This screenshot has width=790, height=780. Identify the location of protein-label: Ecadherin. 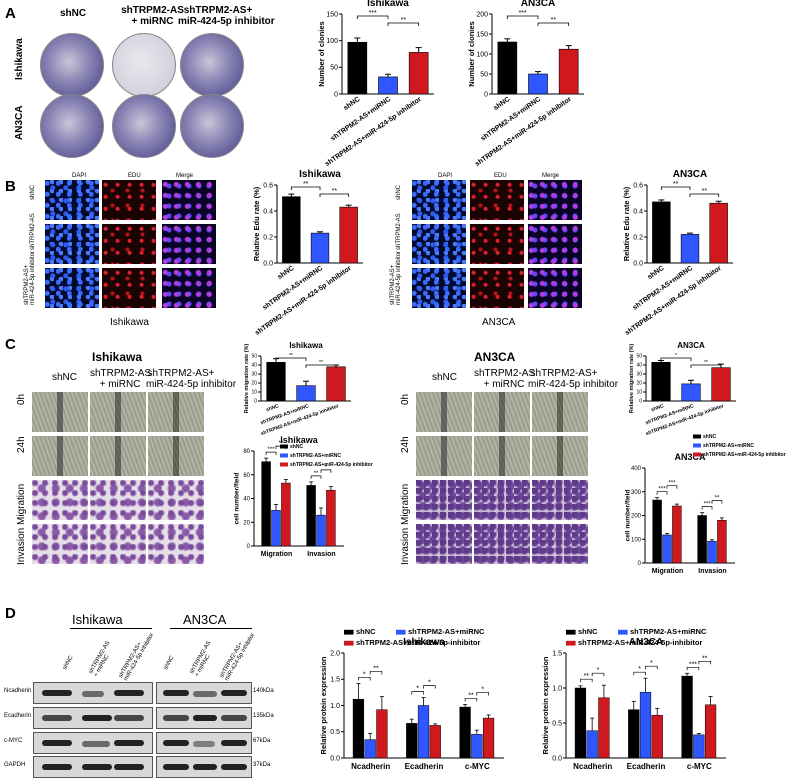
(18, 716).